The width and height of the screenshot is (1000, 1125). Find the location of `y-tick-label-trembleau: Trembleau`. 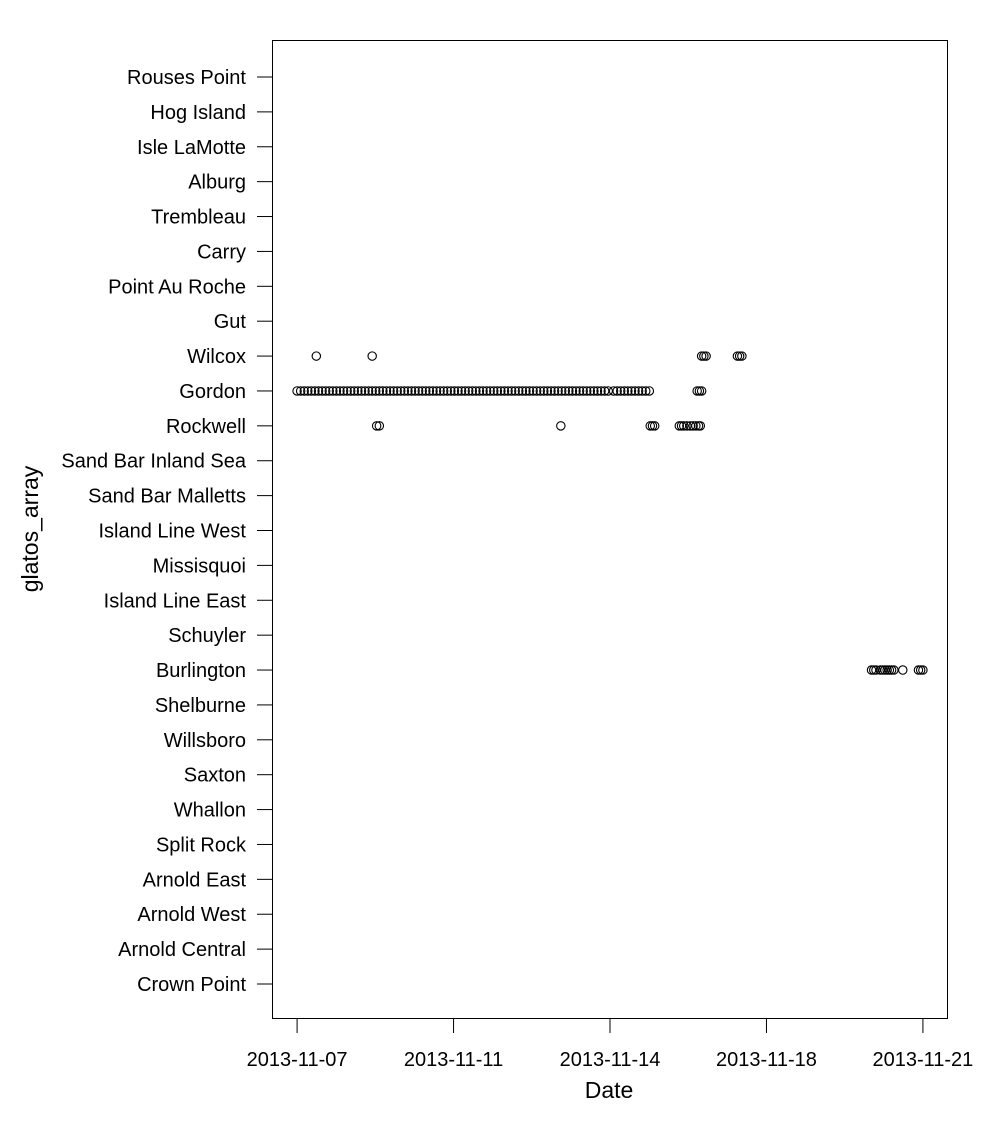

y-tick-label-trembleau: Trembleau is located at coordinates (198, 218).